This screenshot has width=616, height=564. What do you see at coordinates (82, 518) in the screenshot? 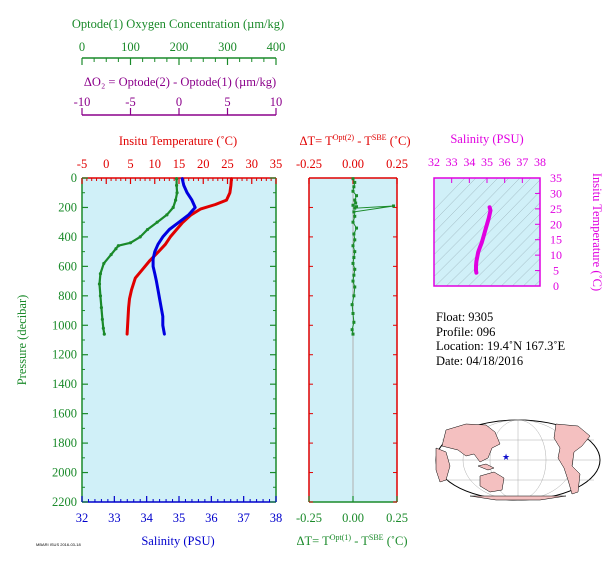
I see `salinity-tick-label: 32` at bounding box center [82, 518].